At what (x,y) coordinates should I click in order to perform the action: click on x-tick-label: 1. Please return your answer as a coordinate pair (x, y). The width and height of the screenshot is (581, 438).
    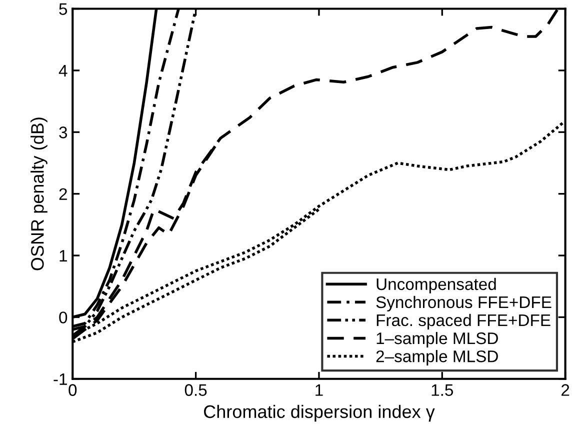
    Looking at the image, I should click on (319, 390).